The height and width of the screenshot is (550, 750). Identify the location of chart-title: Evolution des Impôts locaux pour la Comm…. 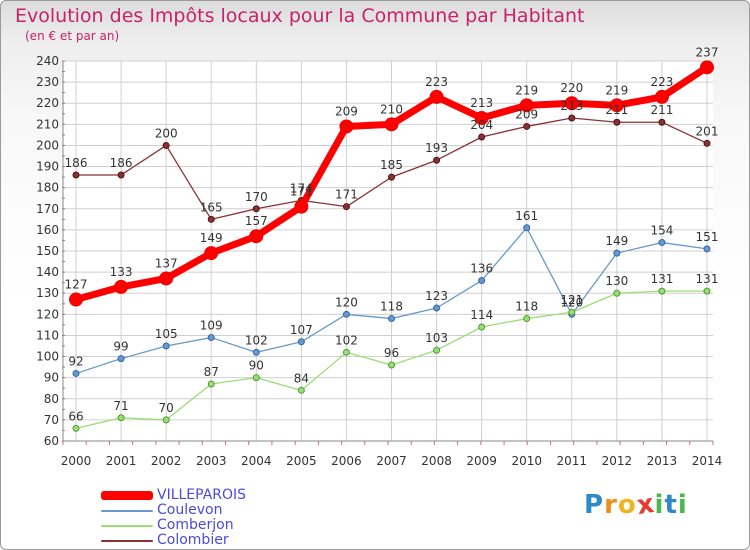
(300, 16).